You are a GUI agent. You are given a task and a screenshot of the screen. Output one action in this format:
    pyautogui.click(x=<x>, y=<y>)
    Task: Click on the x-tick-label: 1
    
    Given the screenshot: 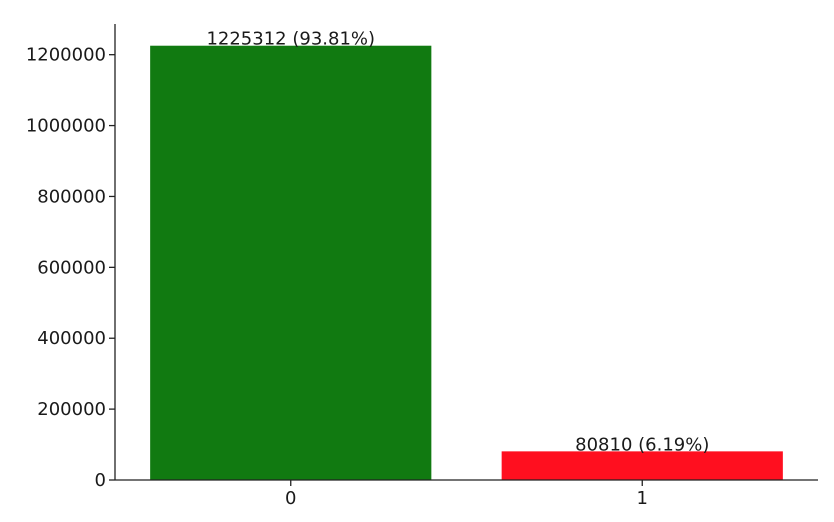 What is the action you would take?
    pyautogui.click(x=642, y=498)
    